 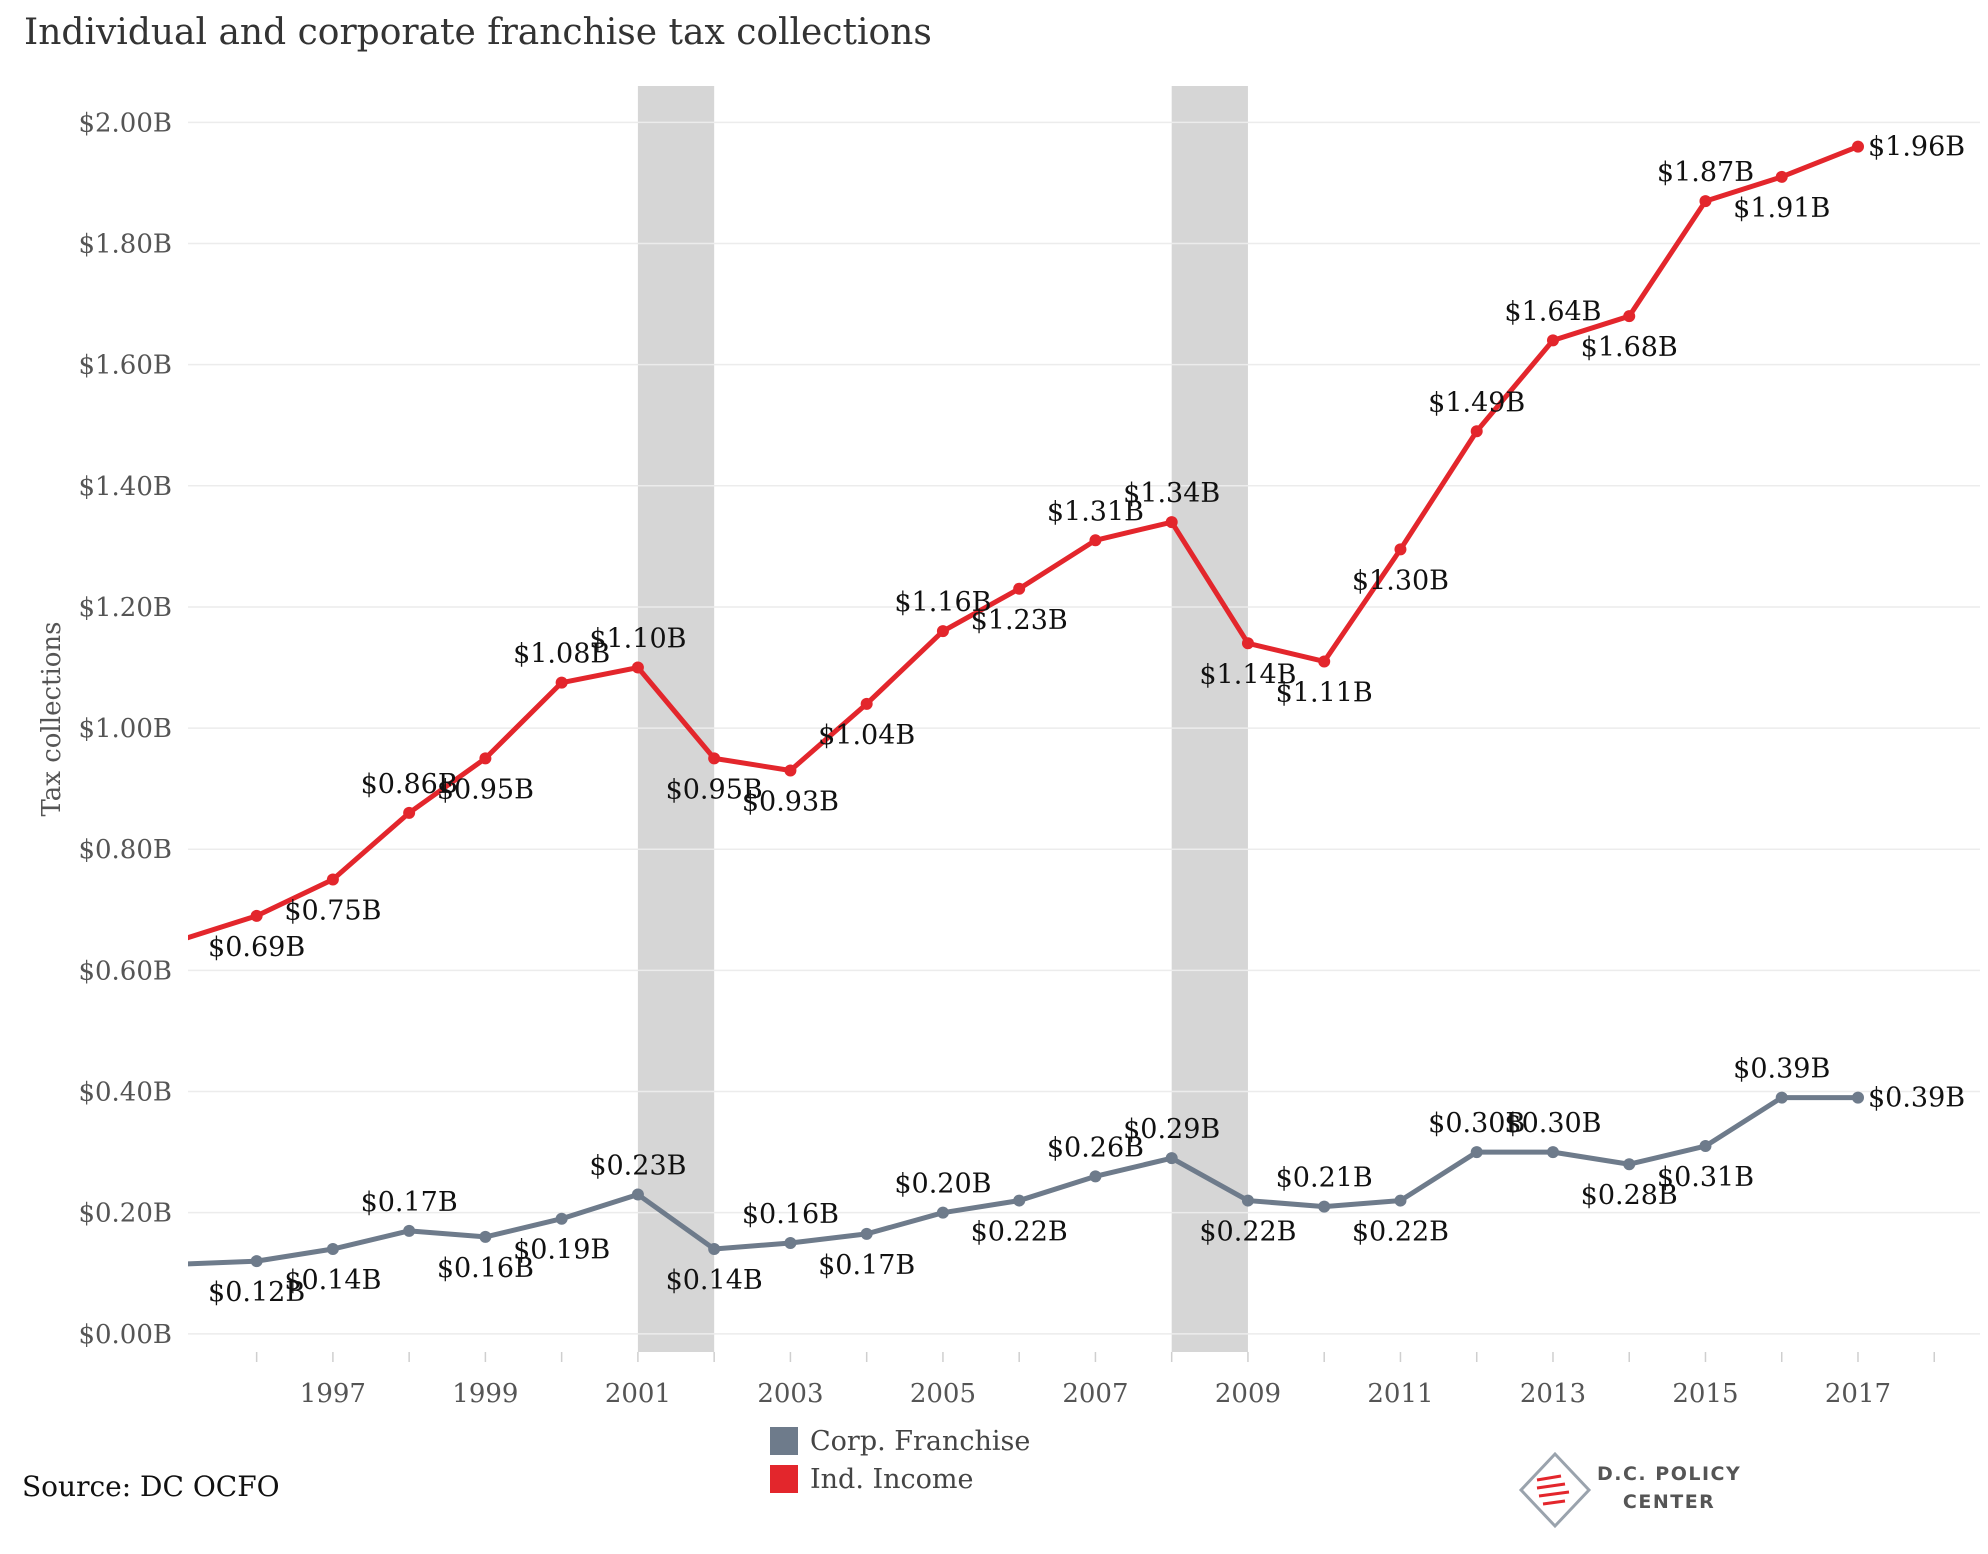 I want to click on x-tick-label: 2017, so click(x=1858, y=1394).